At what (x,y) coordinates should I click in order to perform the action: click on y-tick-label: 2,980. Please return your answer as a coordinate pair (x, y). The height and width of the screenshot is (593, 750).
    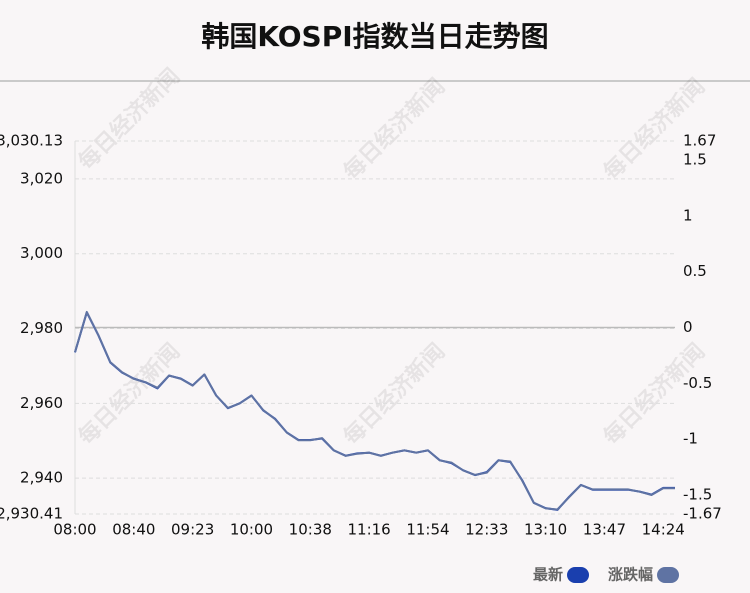
    Looking at the image, I should click on (41, 328).